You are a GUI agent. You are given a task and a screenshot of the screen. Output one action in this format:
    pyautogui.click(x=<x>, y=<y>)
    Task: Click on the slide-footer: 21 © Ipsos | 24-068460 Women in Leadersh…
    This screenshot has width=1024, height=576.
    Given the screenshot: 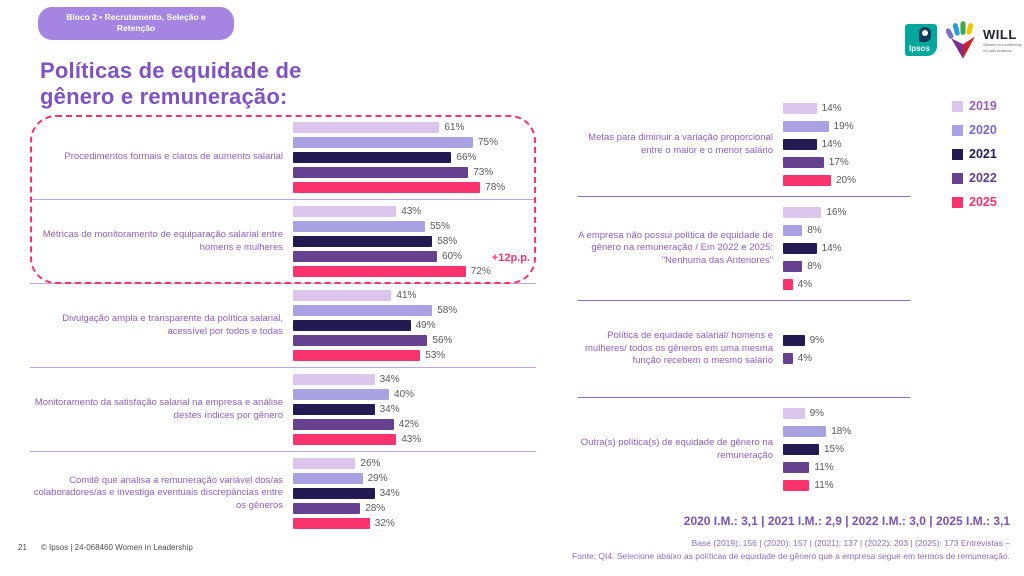 What is the action you would take?
    pyautogui.click(x=105, y=547)
    